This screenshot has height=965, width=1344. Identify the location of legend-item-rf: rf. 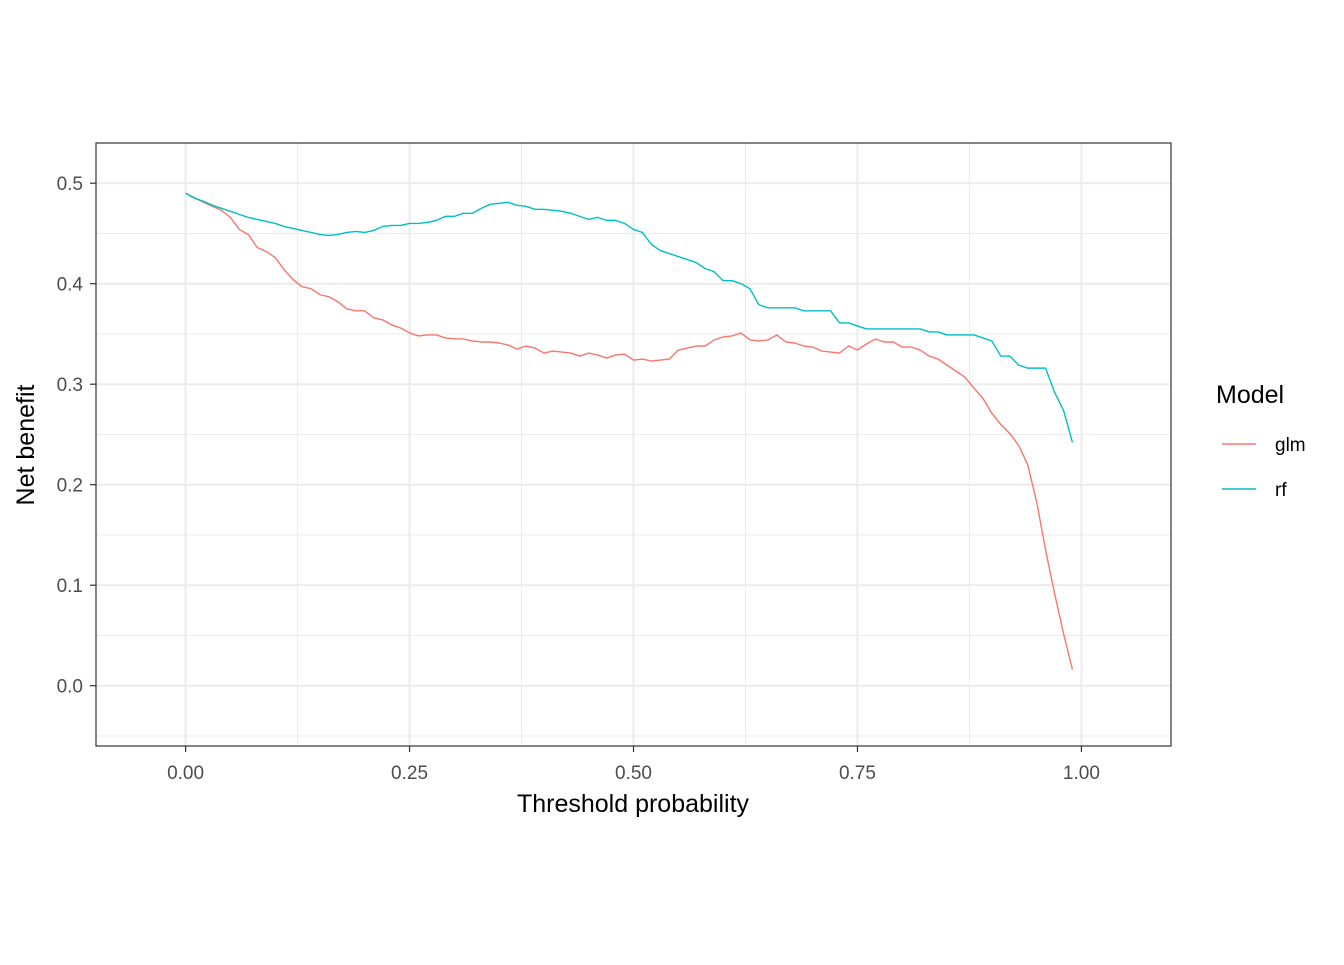
(1254, 490).